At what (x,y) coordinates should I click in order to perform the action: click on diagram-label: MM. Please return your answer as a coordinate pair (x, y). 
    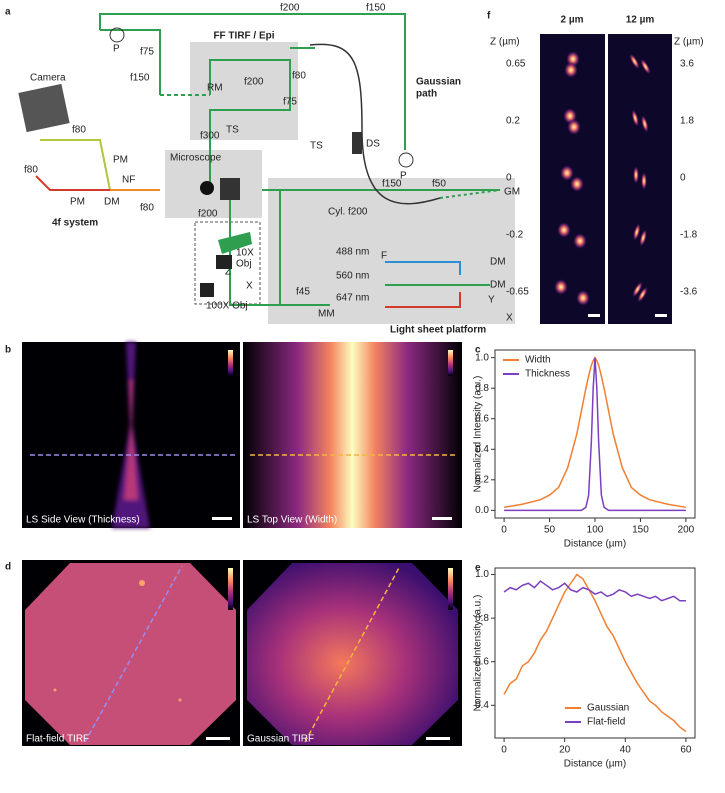
    Looking at the image, I should click on (326, 314).